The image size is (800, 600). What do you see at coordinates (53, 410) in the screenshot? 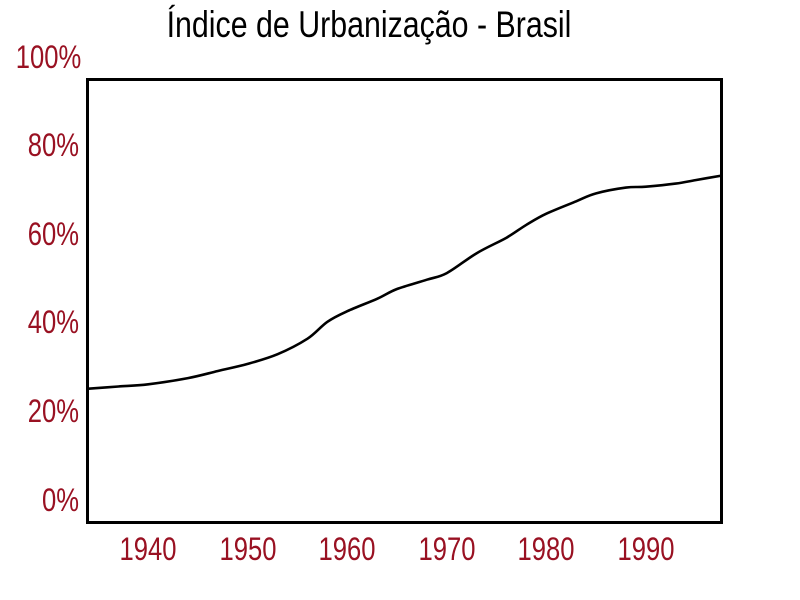
I see `y-tick-label: 20%` at bounding box center [53, 410].